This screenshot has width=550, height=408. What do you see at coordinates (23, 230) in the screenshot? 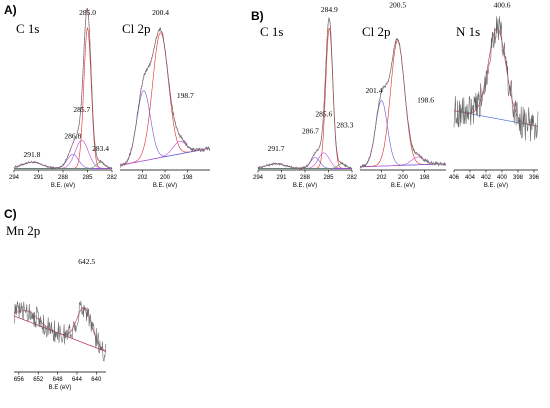
I see `panel-title: Mn 2p` at bounding box center [23, 230].